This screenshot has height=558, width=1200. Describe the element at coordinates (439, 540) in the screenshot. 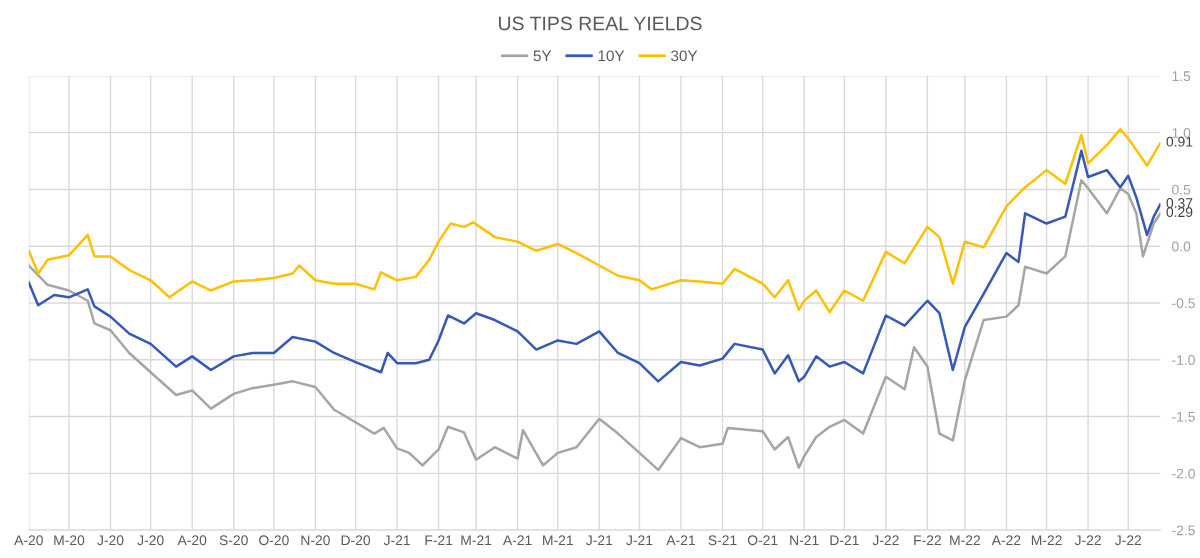

I see `x-tick-label: F-21` at that location.